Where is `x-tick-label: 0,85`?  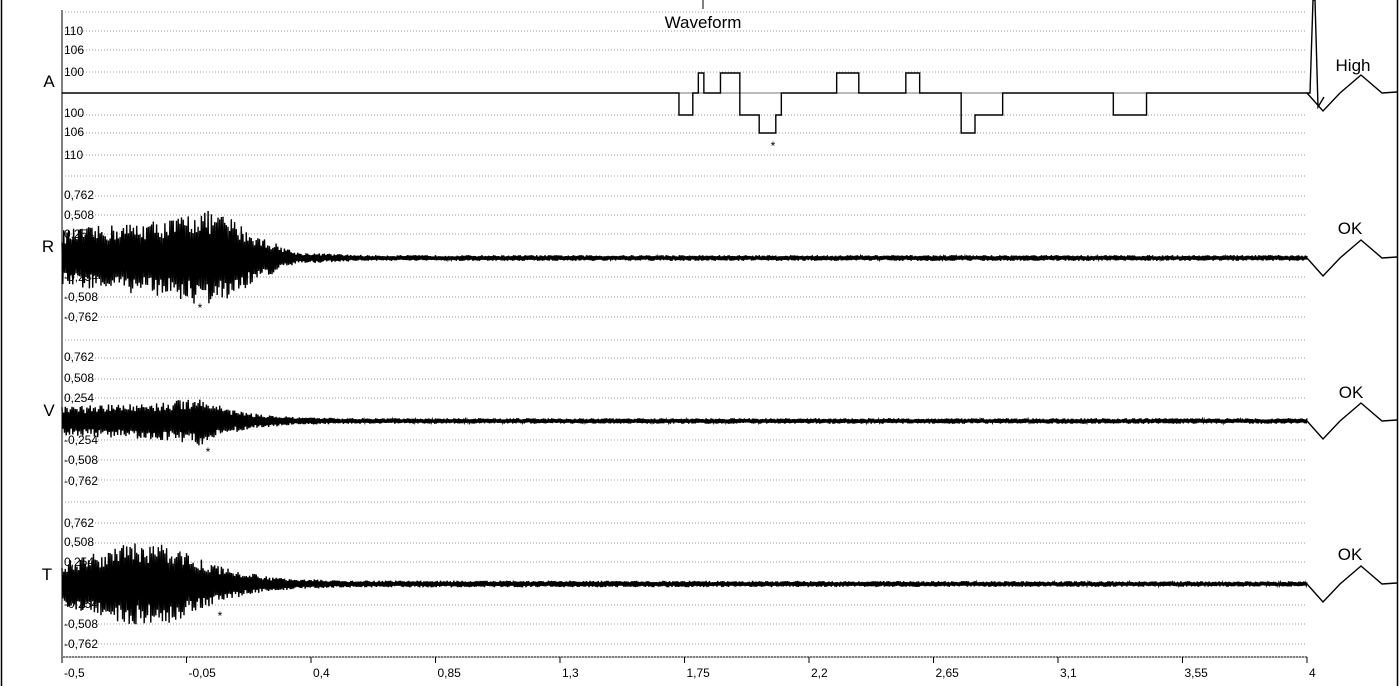
x-tick-label: 0,85 is located at coordinates (450, 673).